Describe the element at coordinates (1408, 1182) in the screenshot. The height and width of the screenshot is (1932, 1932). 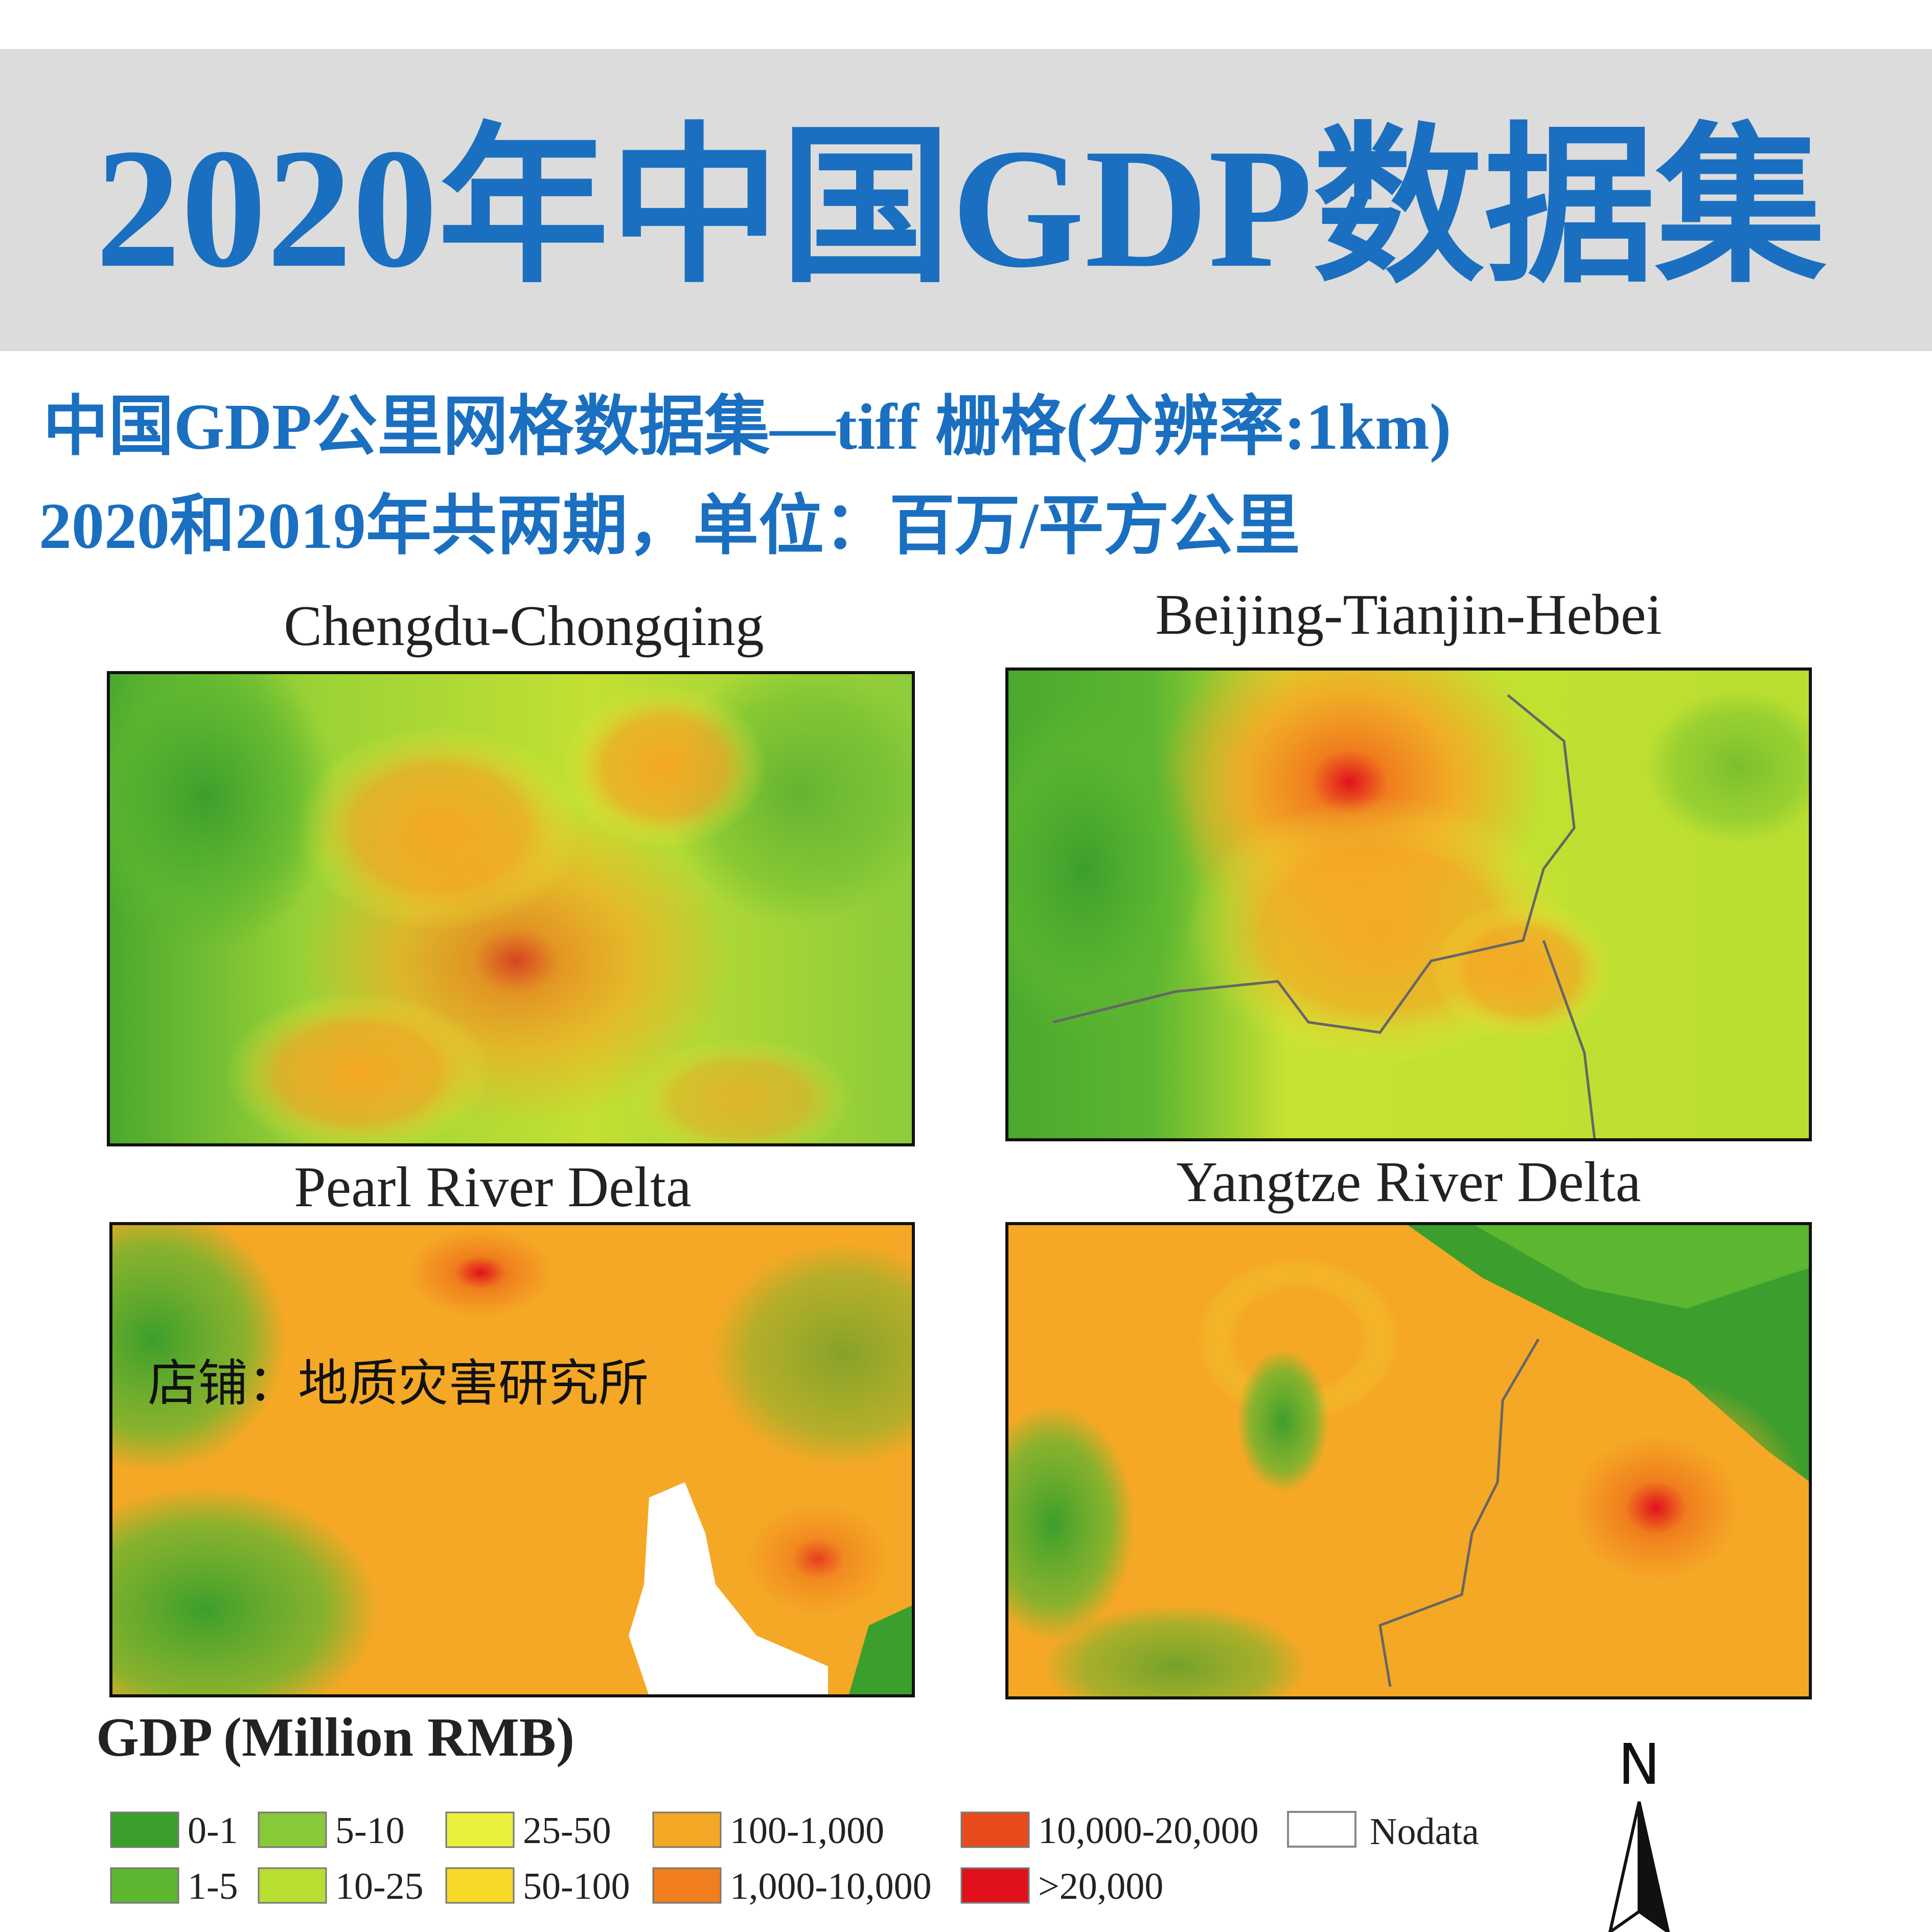
I see `map-title: Yangtze River Delta` at that location.